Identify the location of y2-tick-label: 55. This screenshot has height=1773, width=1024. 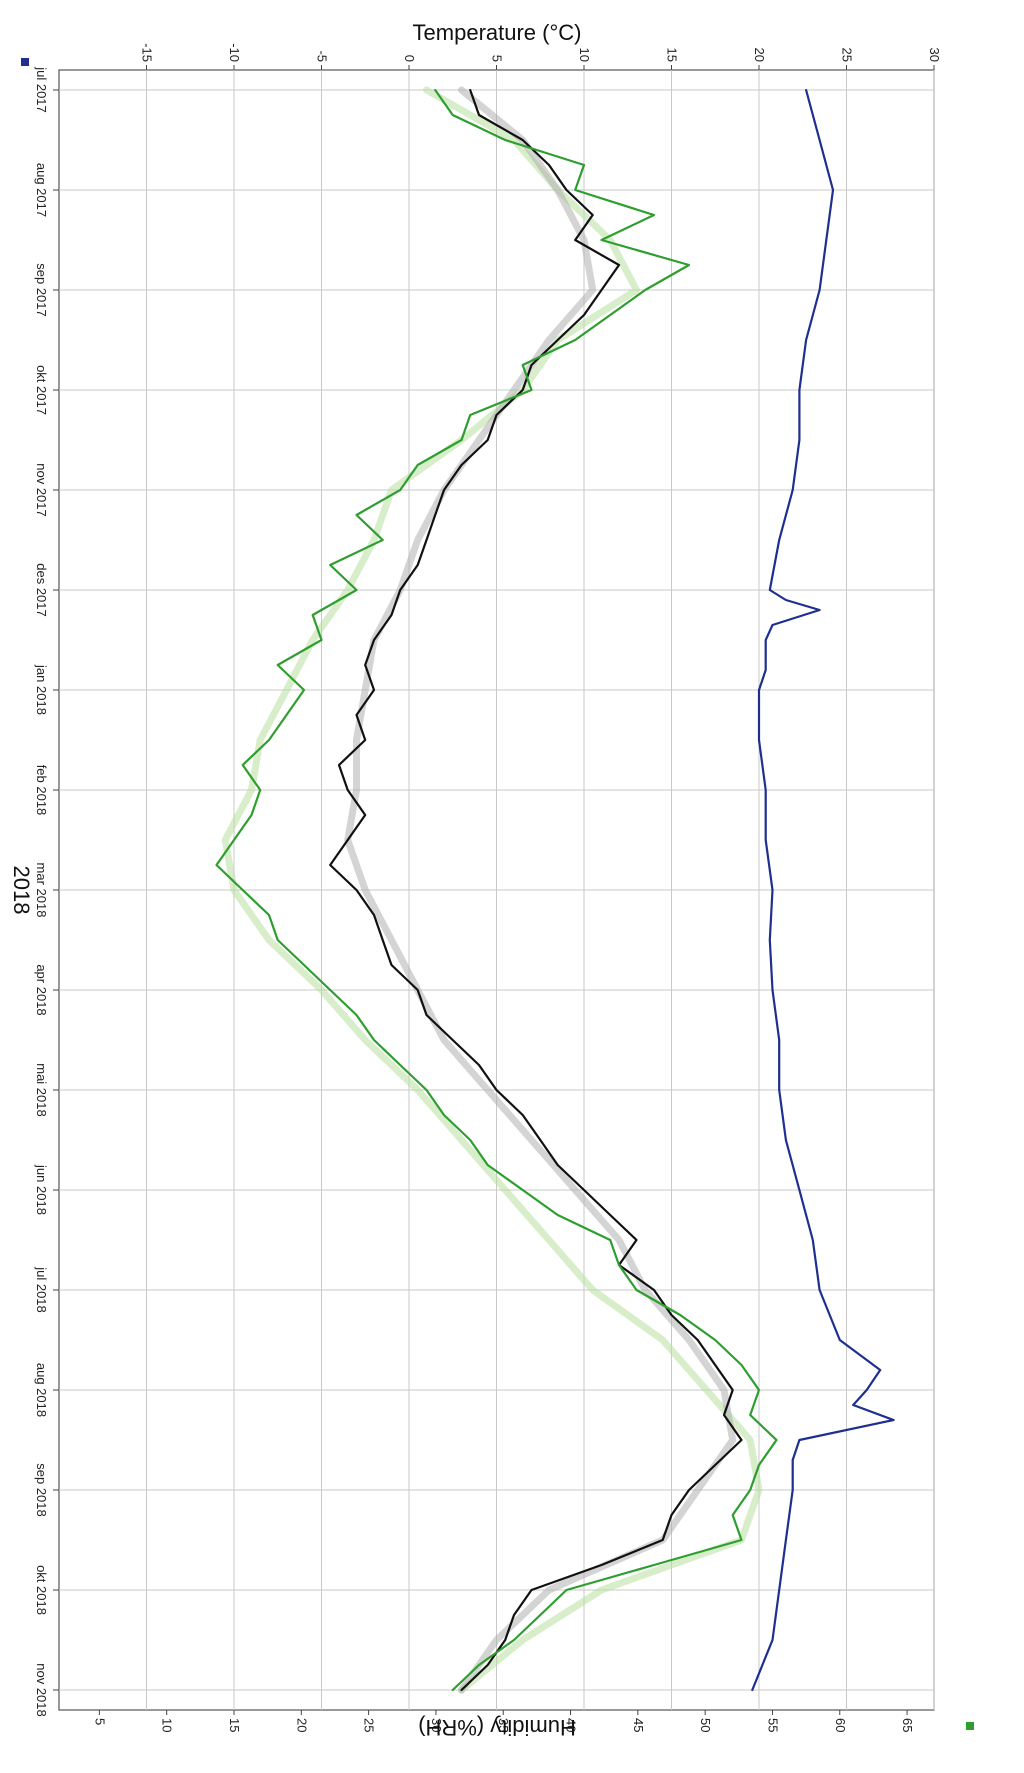
(772, 1725).